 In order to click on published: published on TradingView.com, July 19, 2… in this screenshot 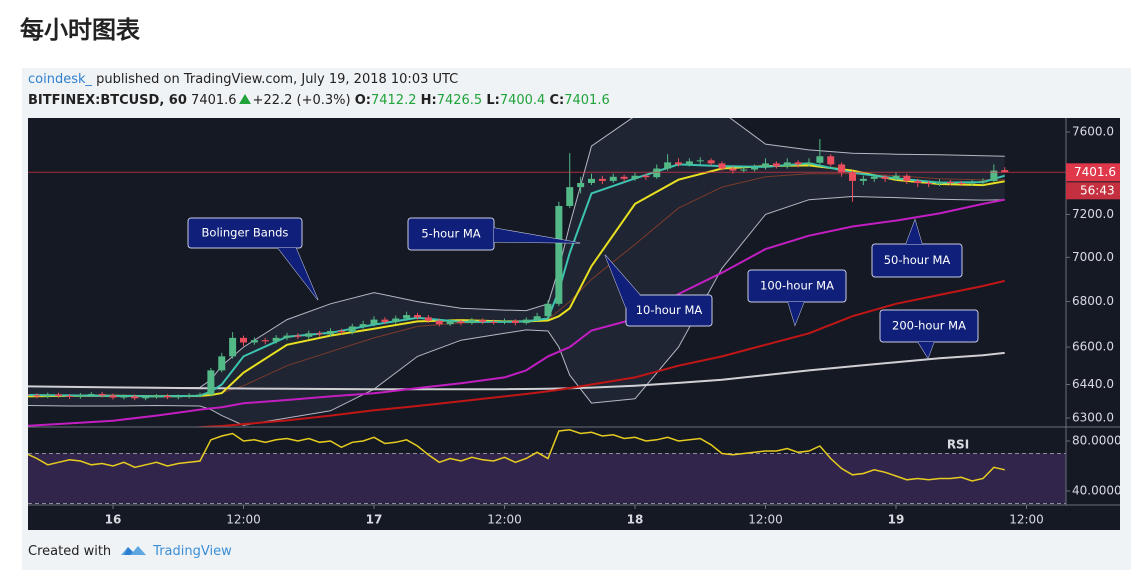, I will do `click(277, 79)`.